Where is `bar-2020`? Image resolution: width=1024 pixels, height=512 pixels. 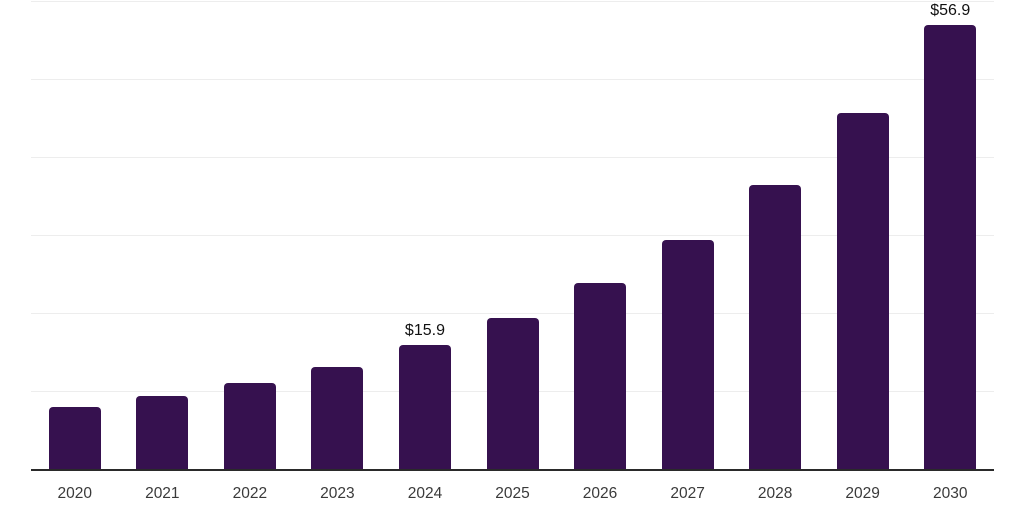 bar-2020 is located at coordinates (74, 438).